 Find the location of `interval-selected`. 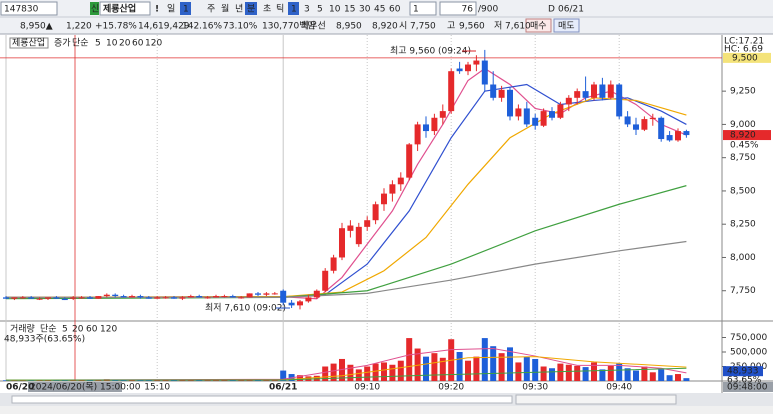

interval-selected is located at coordinates (293, 8).